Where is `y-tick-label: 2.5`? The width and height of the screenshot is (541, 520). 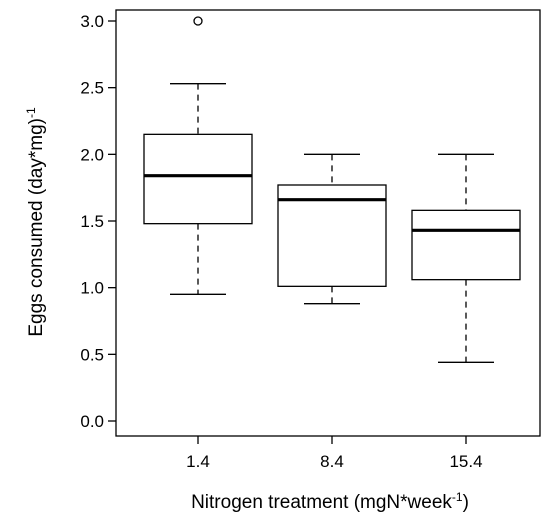
y-tick-label: 2.5 is located at coordinates (92, 88).